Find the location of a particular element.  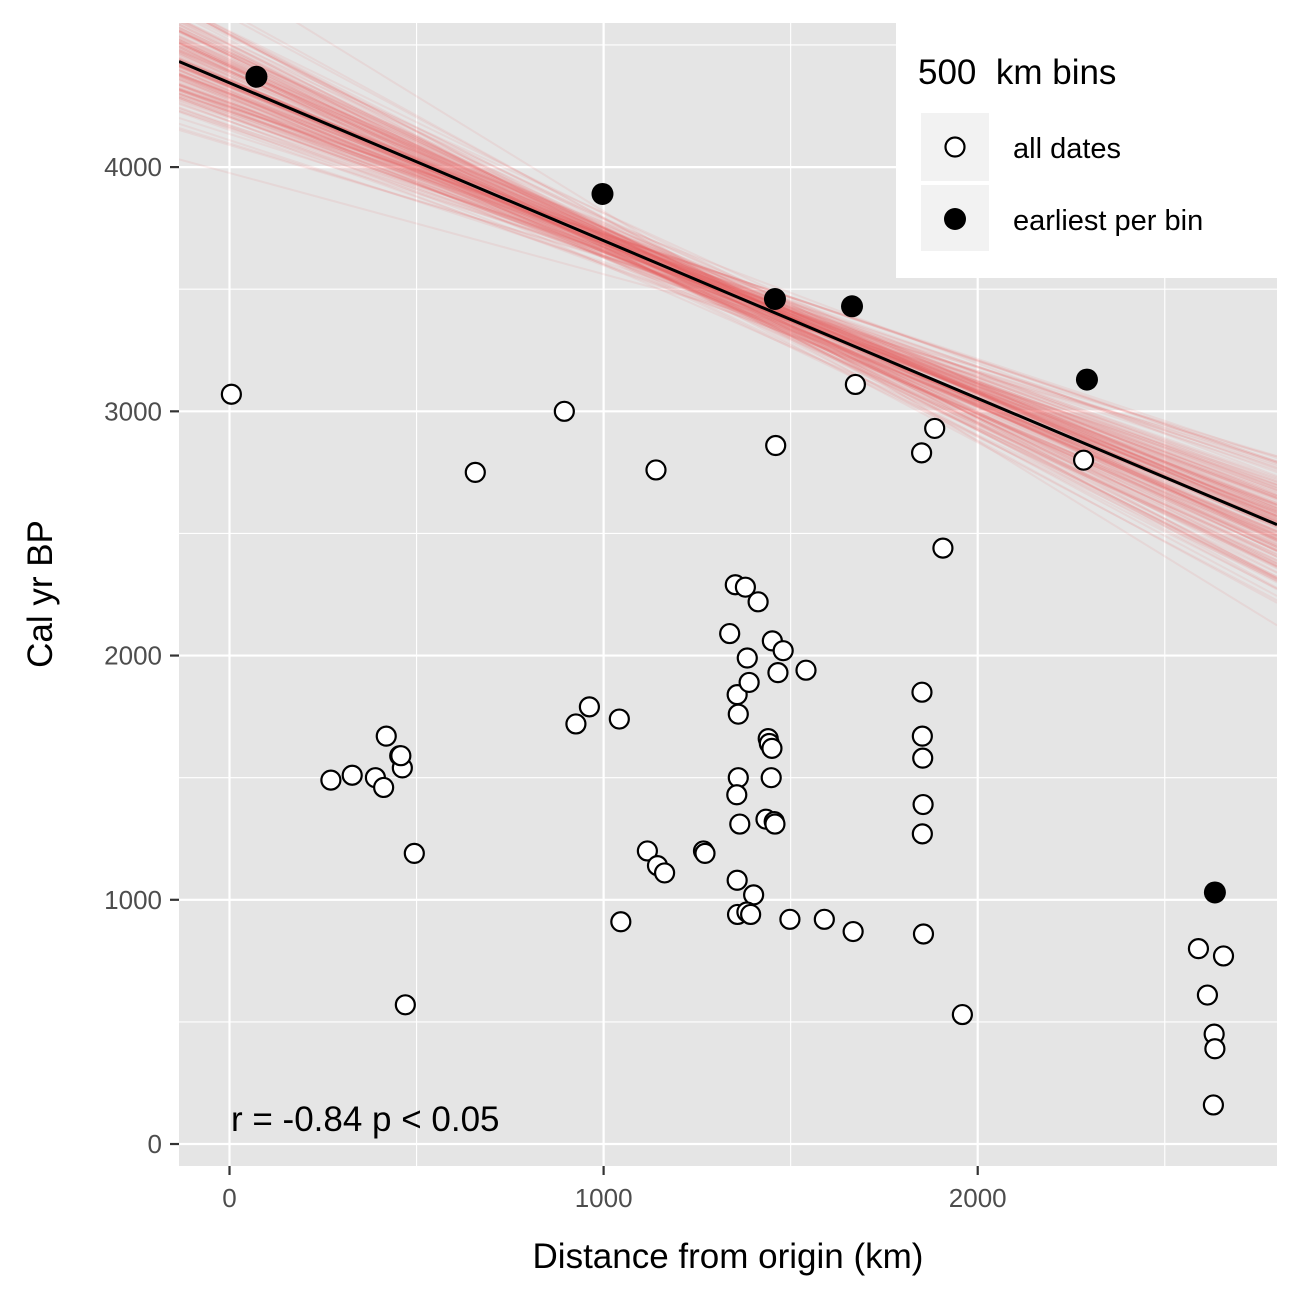

y-tick-label: 4000 is located at coordinates (133, 167).